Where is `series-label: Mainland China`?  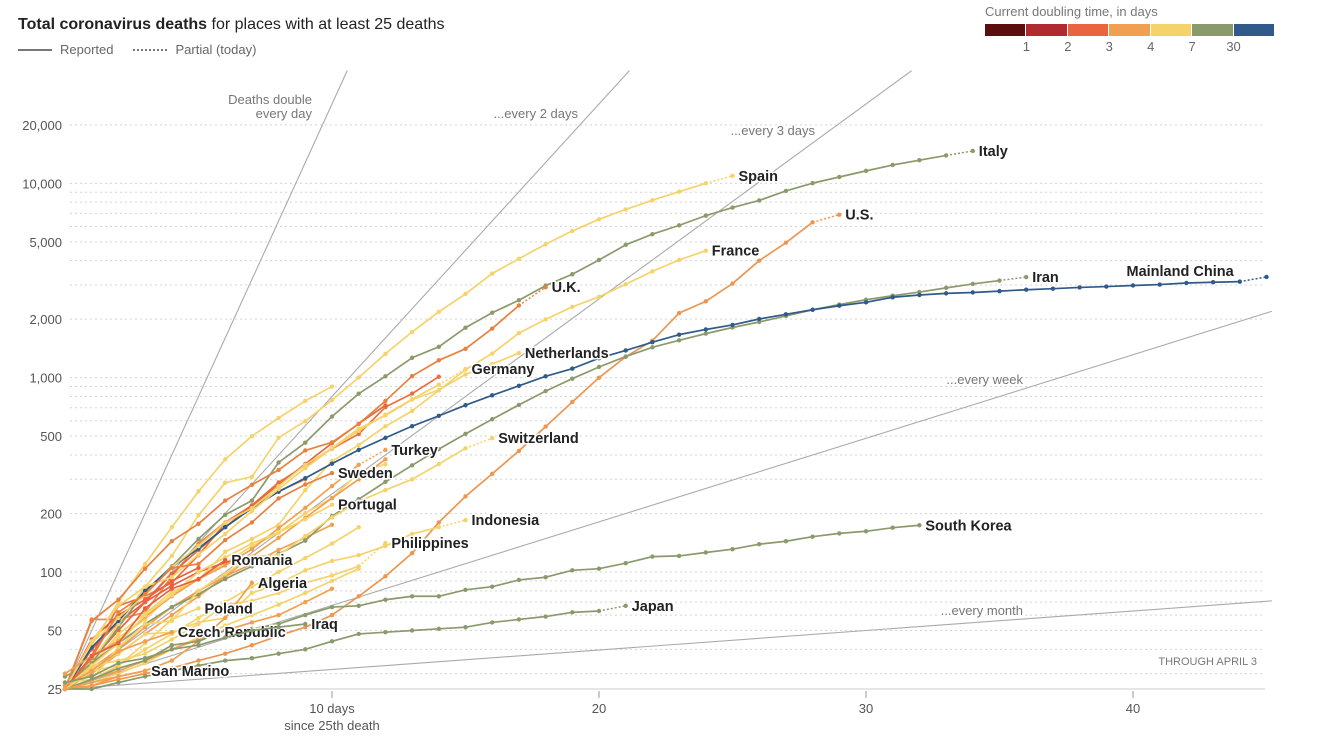 series-label: Mainland China is located at coordinates (1181, 272).